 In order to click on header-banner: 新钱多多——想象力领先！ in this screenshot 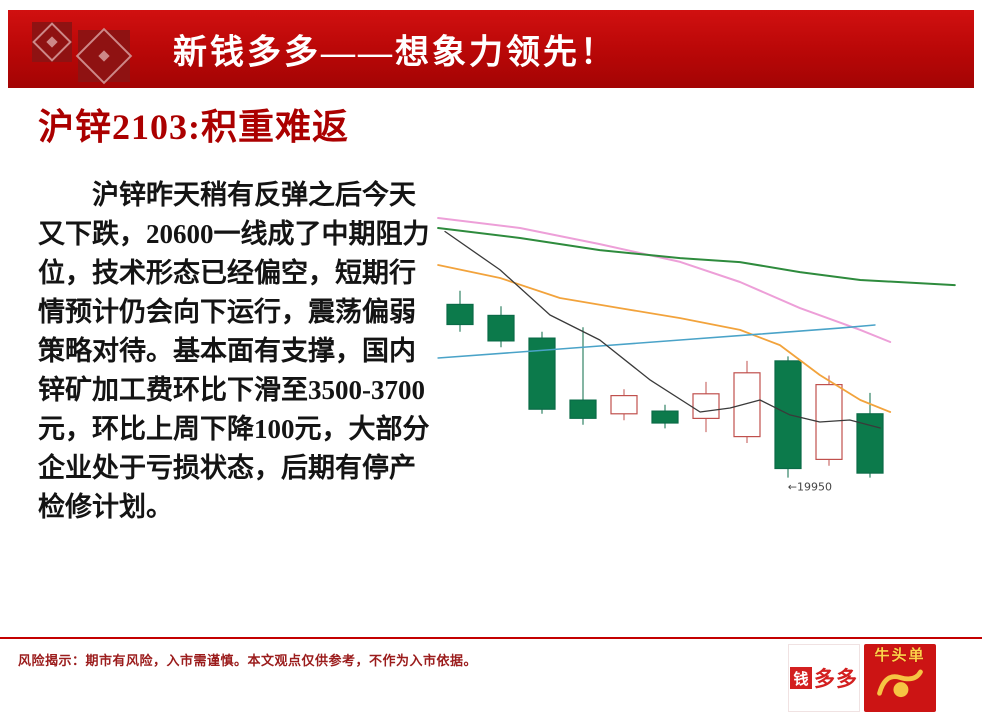, I will do `click(491, 49)`.